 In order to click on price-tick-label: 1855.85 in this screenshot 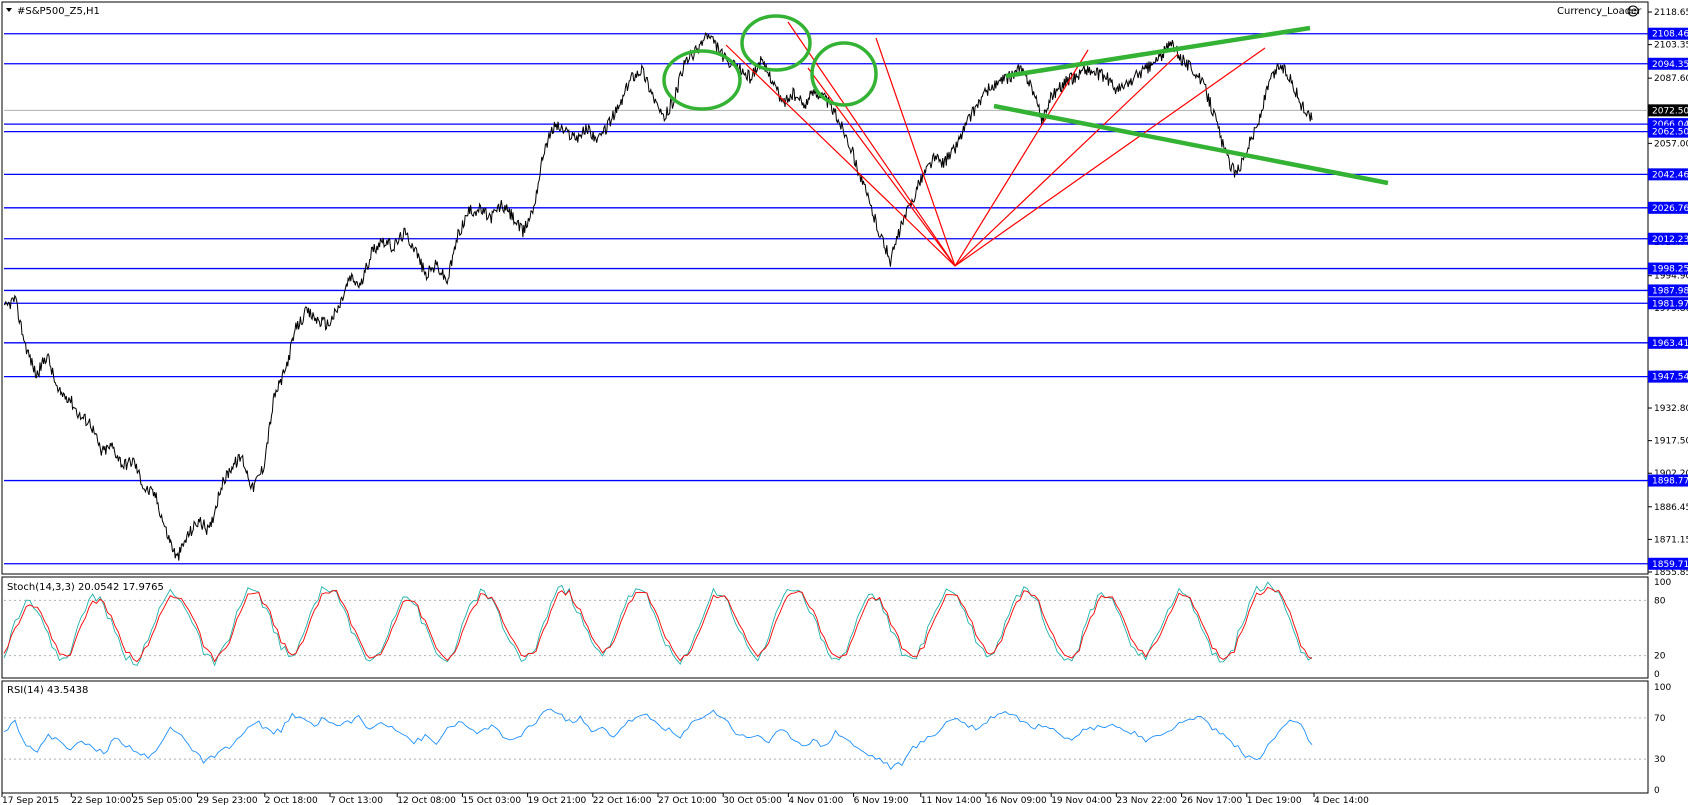, I will do `click(1671, 573)`.